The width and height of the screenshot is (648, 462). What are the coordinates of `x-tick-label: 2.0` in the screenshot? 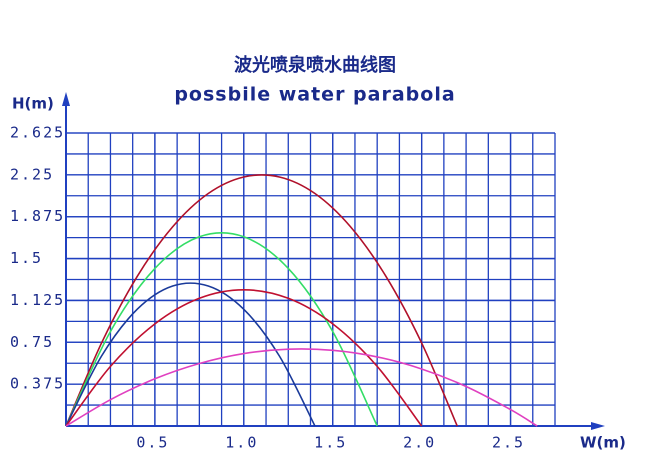 It's located at (419, 443).